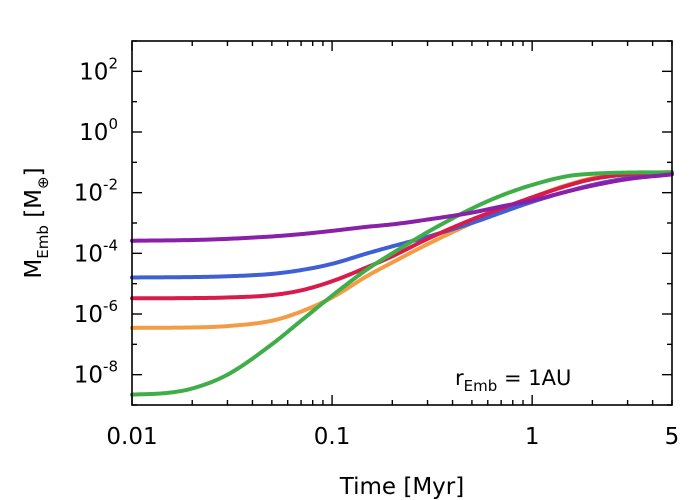  I want to click on y-tick-label: 10⁻², so click(96, 191).